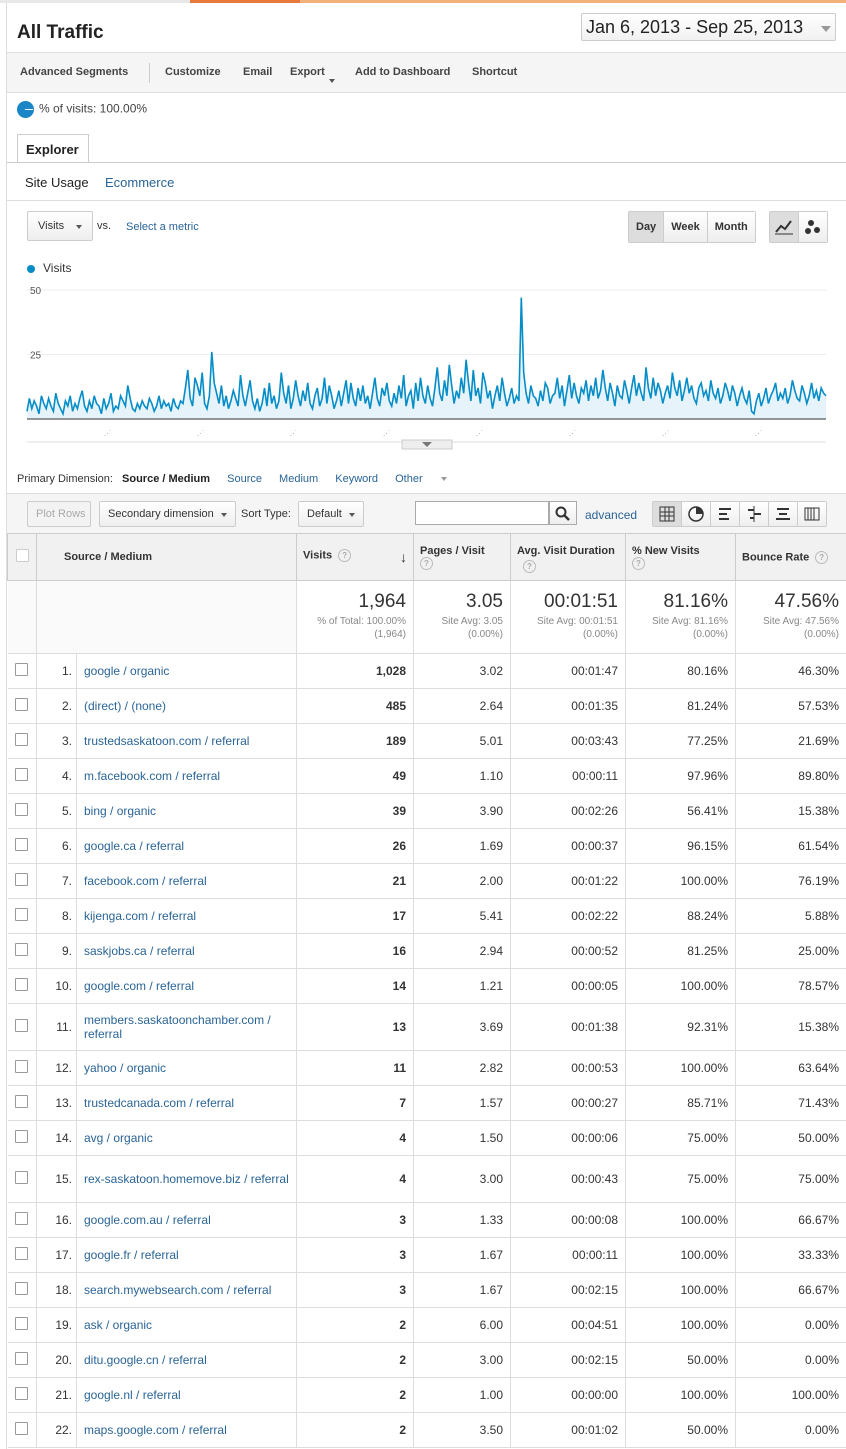  Describe the element at coordinates (403, 72) in the screenshot. I see `add-to-dashboard-button: Add to Dashboard` at that location.